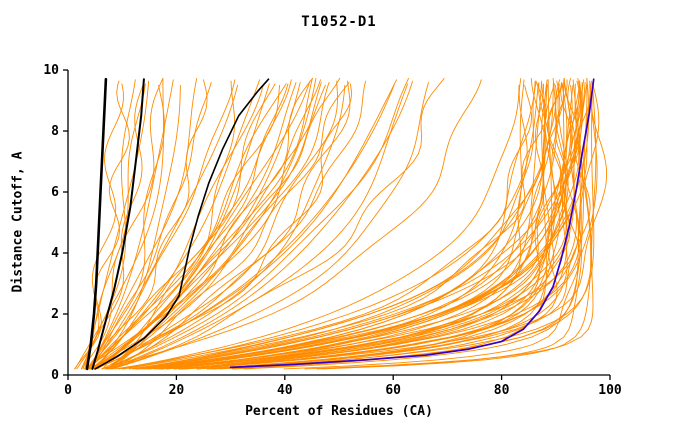 The image size is (680, 440). Describe the element at coordinates (285, 390) in the screenshot. I see `x-tick-label: 40` at that location.